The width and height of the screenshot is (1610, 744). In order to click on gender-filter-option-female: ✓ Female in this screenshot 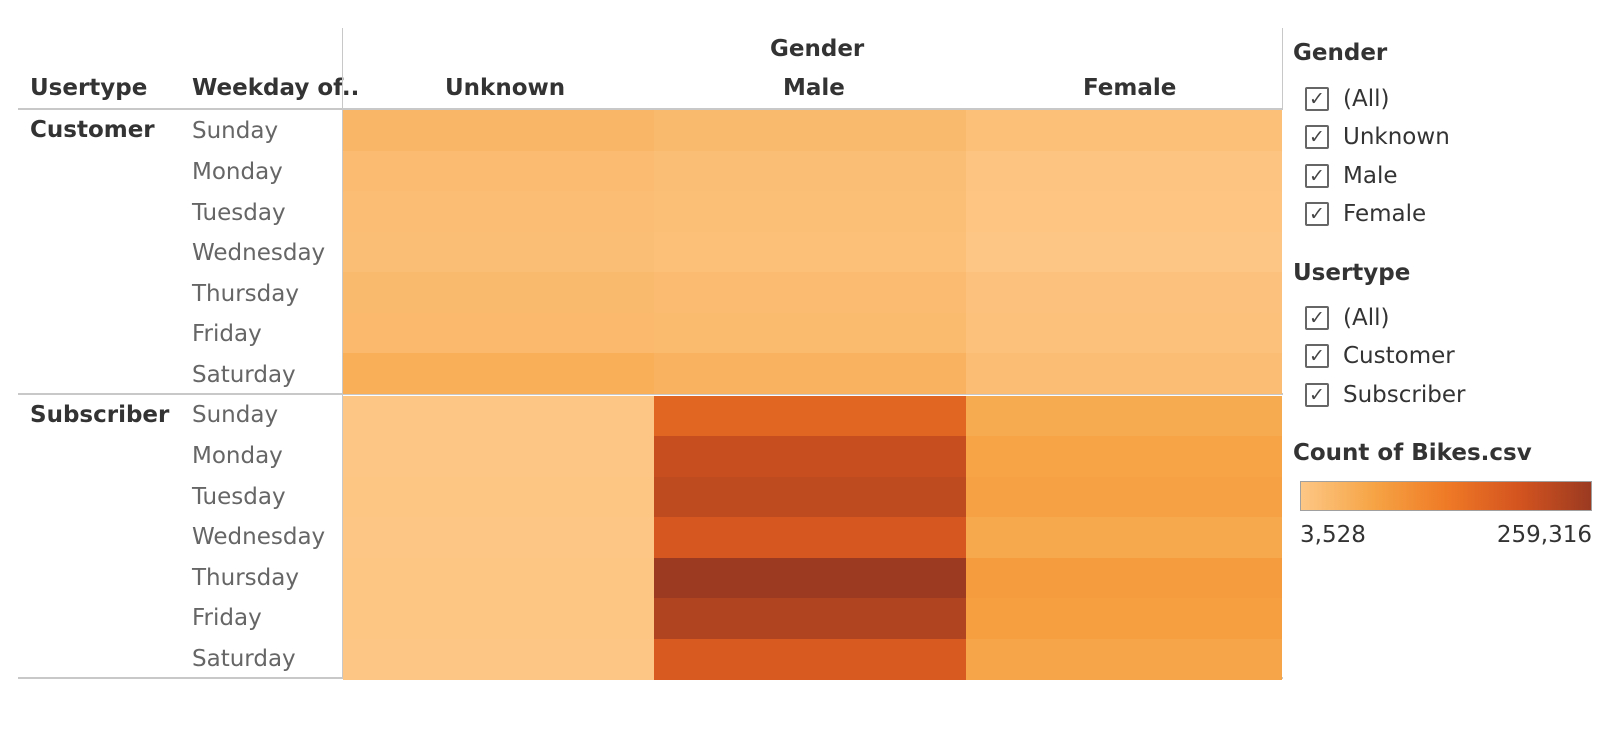, I will do `click(1365, 214)`.